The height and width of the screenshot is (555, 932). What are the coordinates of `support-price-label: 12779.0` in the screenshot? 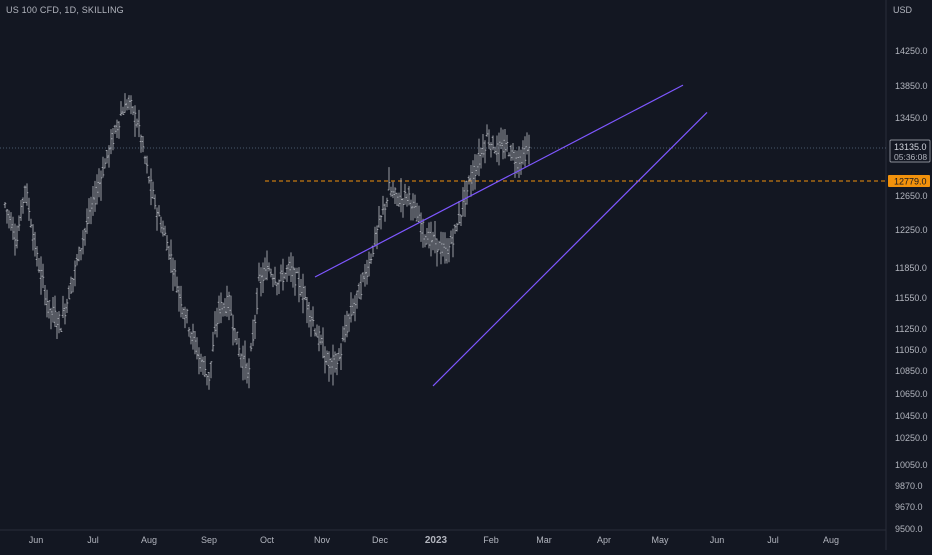 It's located at (910, 182).